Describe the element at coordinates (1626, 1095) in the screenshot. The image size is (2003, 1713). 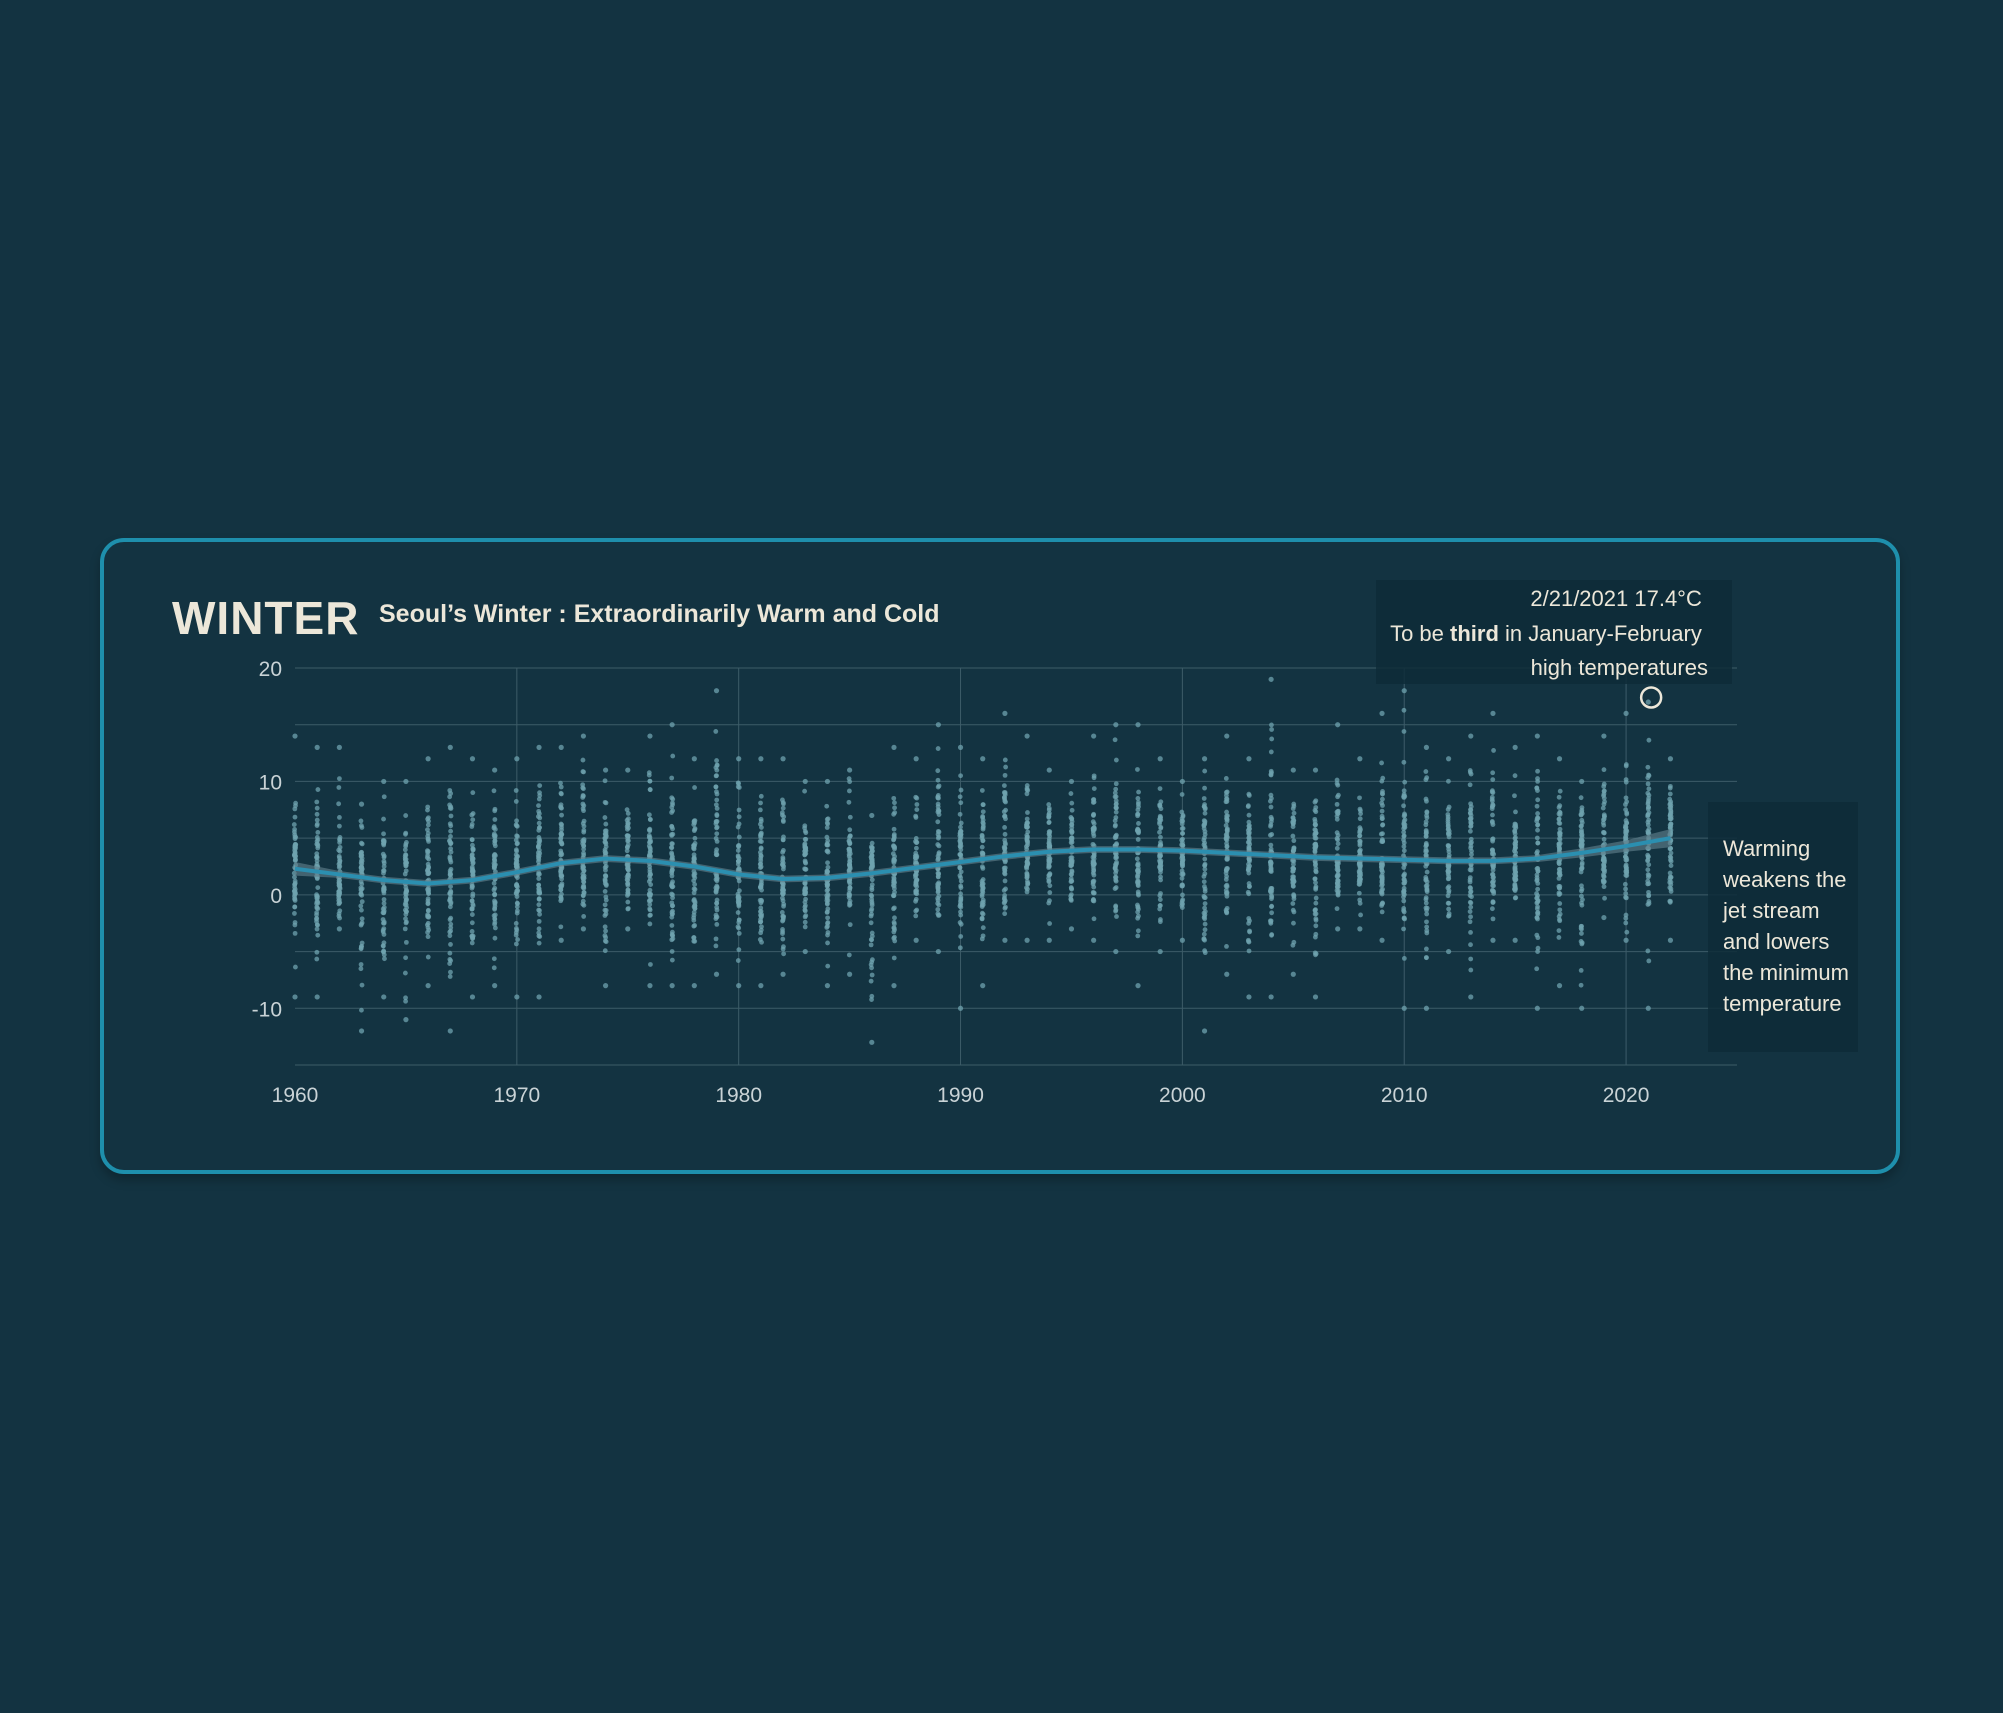
I see `x-tick-label: 2020` at that location.